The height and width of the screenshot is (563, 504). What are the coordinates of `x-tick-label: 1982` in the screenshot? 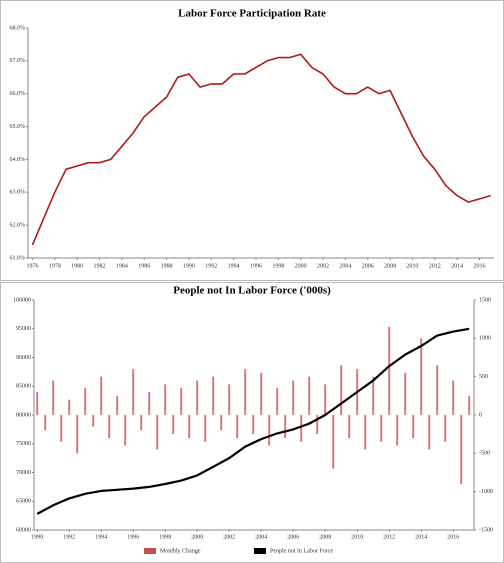 It's located at (100, 266).